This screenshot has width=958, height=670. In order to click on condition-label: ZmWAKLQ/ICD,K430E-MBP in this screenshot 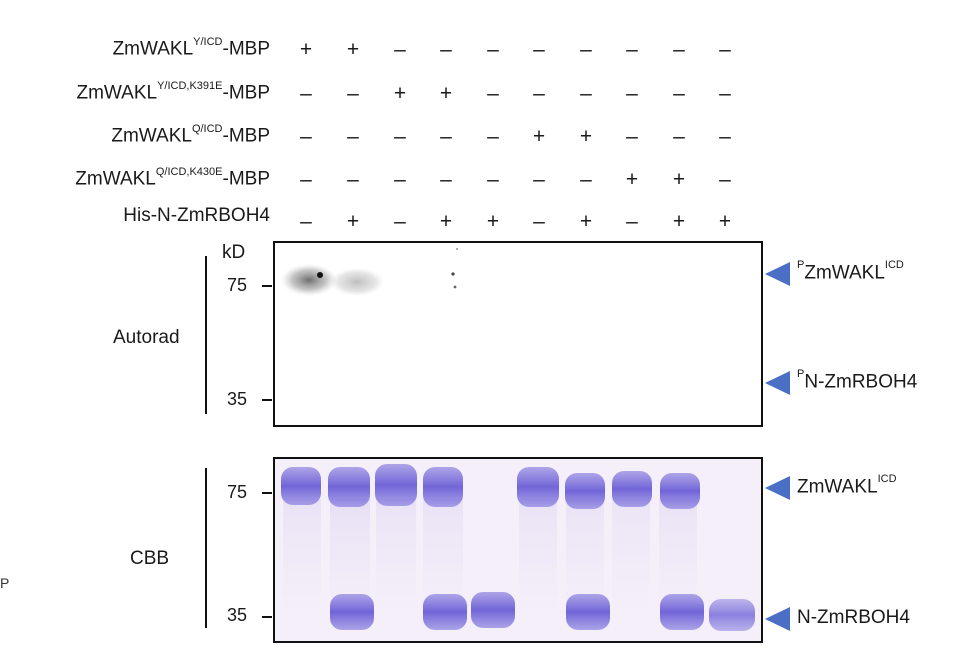, I will do `click(172, 178)`.